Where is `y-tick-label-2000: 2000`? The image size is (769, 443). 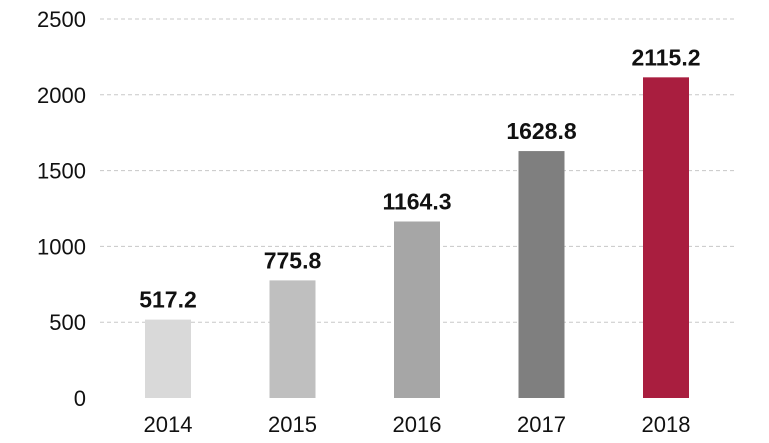 y-tick-label-2000: 2000 is located at coordinates (61, 95).